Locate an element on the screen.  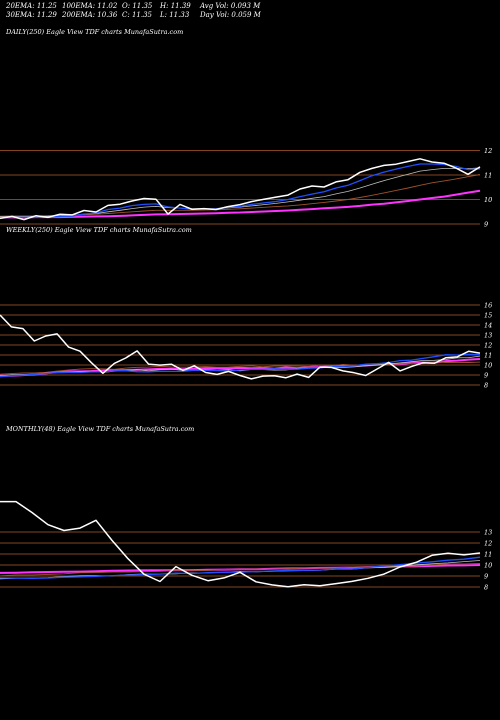
daily-ytick-label: 11 is located at coordinates (488, 176).